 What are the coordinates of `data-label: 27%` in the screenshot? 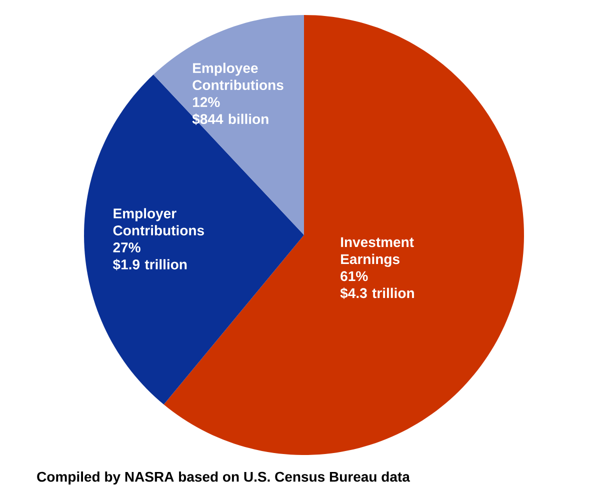 It's located at (126, 247).